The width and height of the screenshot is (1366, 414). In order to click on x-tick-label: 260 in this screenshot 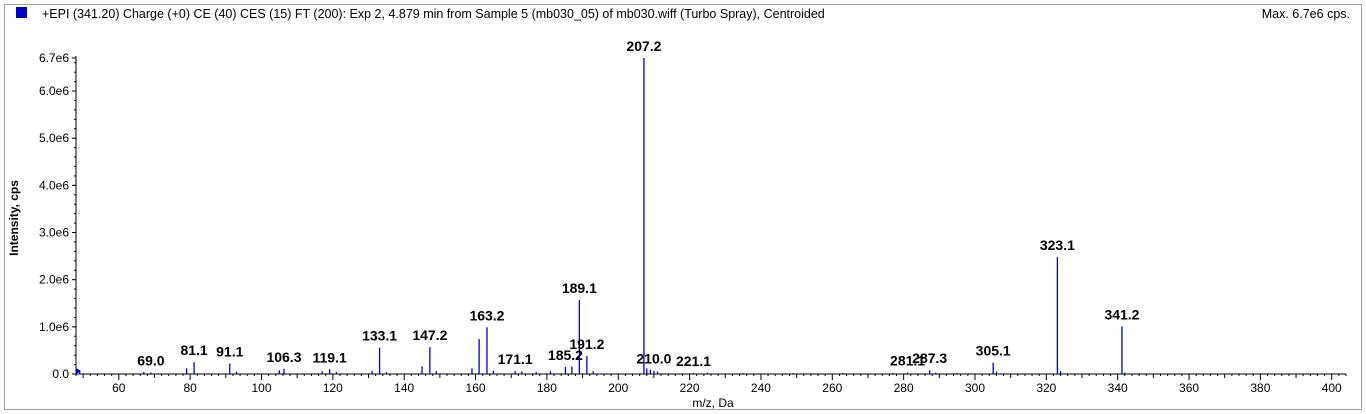, I will do `click(832, 388)`.